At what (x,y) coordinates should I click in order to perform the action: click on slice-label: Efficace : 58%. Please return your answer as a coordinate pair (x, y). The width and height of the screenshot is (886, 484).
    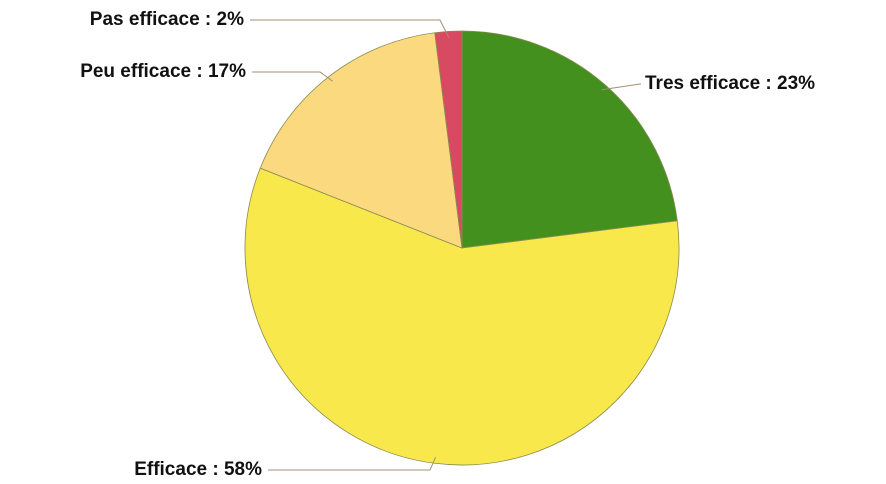
    Looking at the image, I should click on (198, 469).